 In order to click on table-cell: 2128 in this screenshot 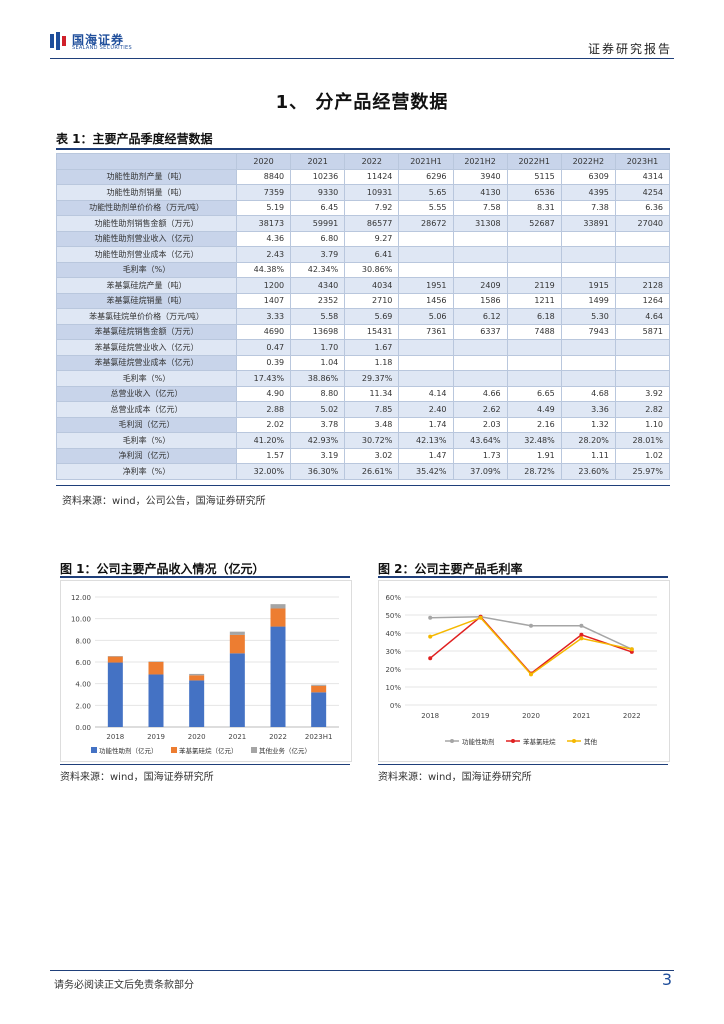, I will do `click(642, 285)`.